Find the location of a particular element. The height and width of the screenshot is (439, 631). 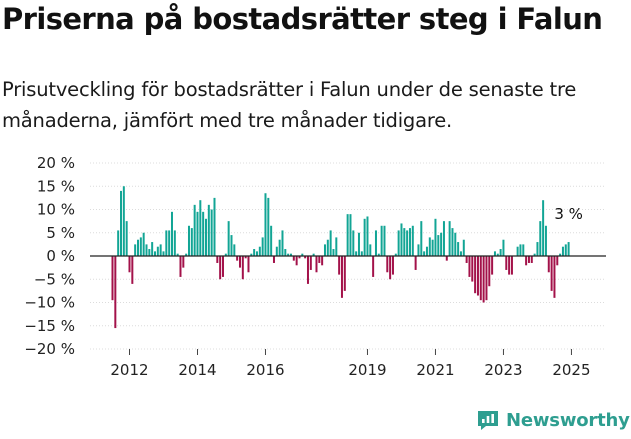

x-axis: 2012 2014 2016 2019 2021 2023 2025 is located at coordinates (350, 364).